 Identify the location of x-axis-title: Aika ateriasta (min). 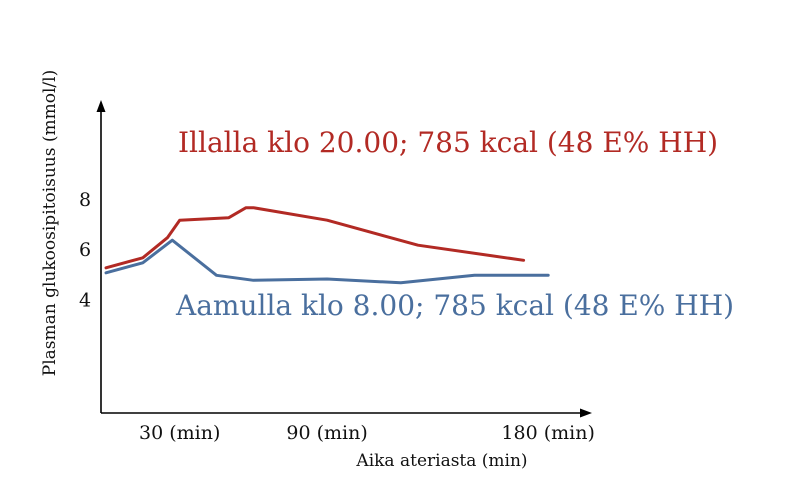
(441, 461).